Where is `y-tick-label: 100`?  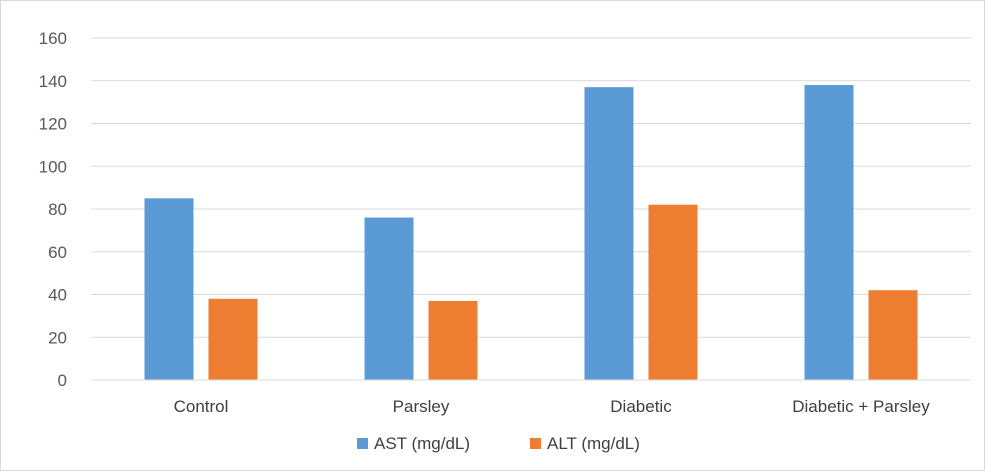
y-tick-label: 100 is located at coordinates (53, 166).